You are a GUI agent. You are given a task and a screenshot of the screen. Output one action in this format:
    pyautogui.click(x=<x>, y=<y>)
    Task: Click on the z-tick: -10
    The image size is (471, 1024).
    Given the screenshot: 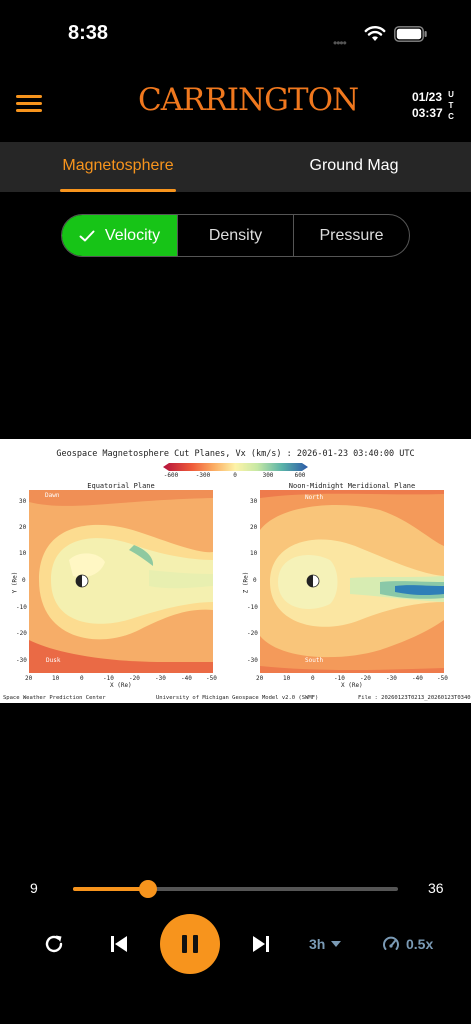 What is the action you would take?
    pyautogui.click(x=252, y=607)
    